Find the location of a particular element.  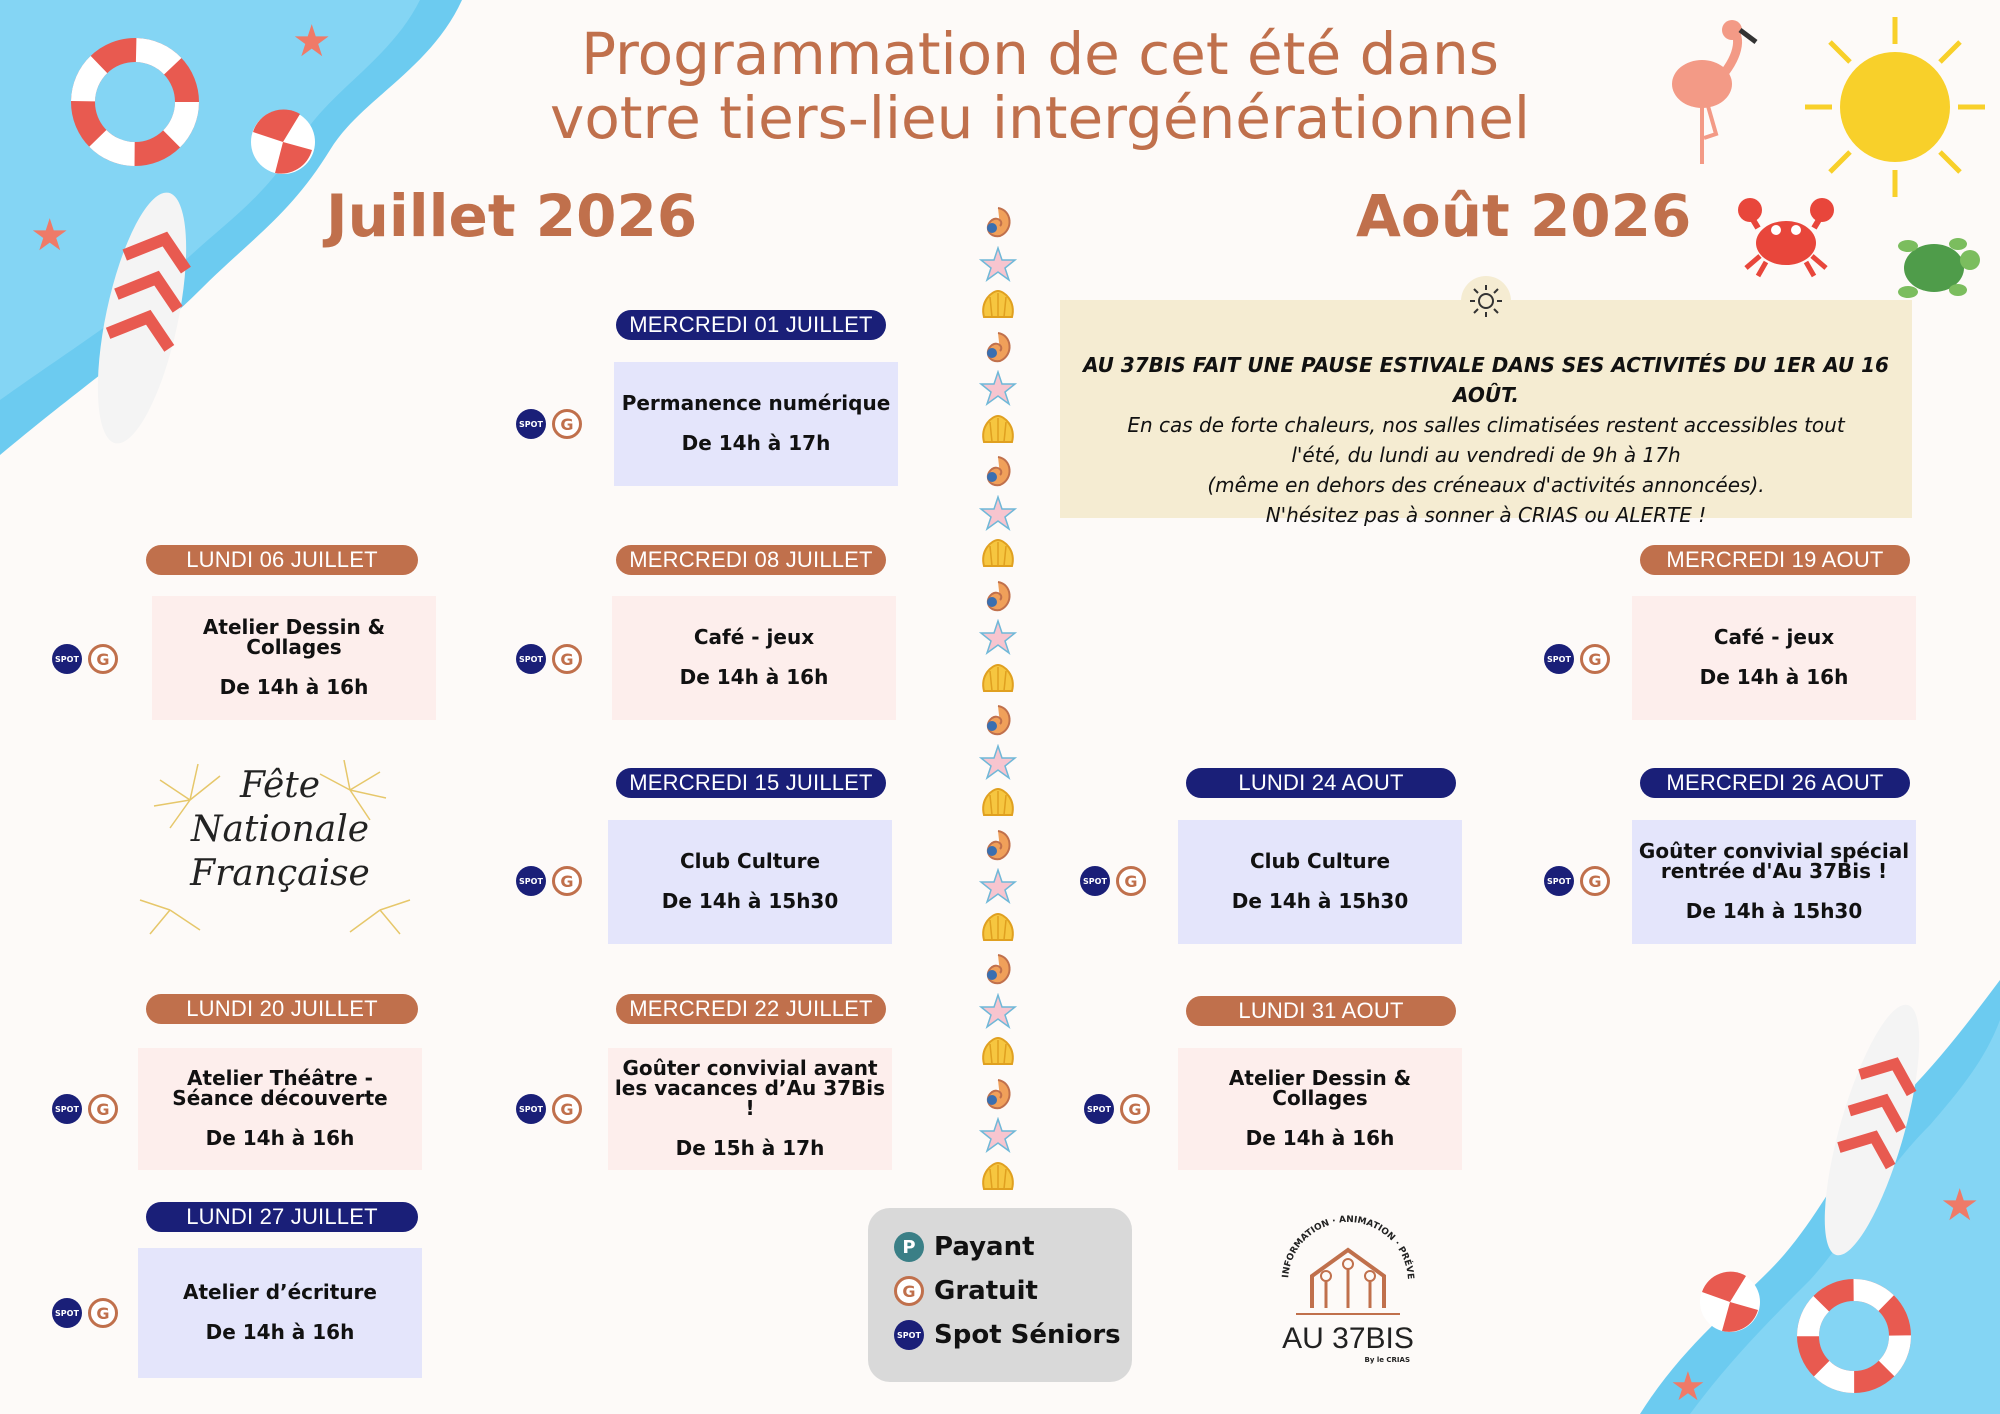

event-card-atelier-dessin-collages: Atelier Dessin & Collages De 14h à 16h is located at coordinates (1320, 1109).